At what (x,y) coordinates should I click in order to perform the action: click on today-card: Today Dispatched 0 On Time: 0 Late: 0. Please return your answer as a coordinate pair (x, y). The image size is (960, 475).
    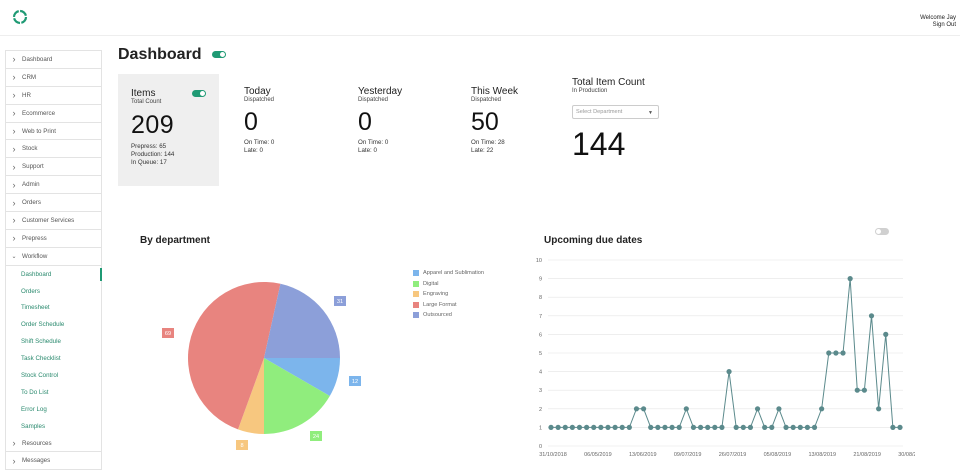
    Looking at the image, I should click on (259, 120).